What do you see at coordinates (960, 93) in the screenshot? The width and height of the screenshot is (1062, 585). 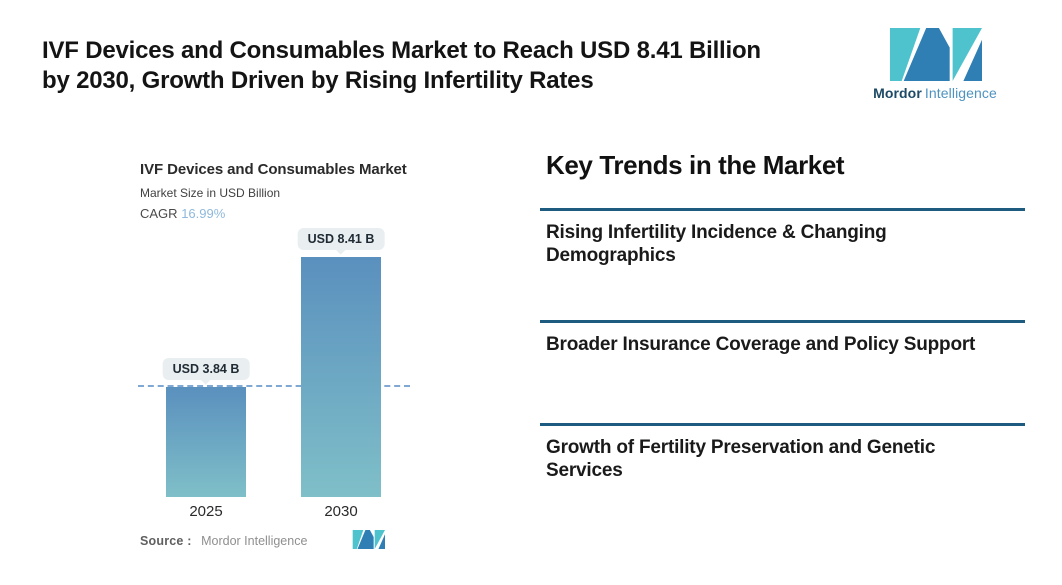 I see `brand-name-secondary: Intelligence` at bounding box center [960, 93].